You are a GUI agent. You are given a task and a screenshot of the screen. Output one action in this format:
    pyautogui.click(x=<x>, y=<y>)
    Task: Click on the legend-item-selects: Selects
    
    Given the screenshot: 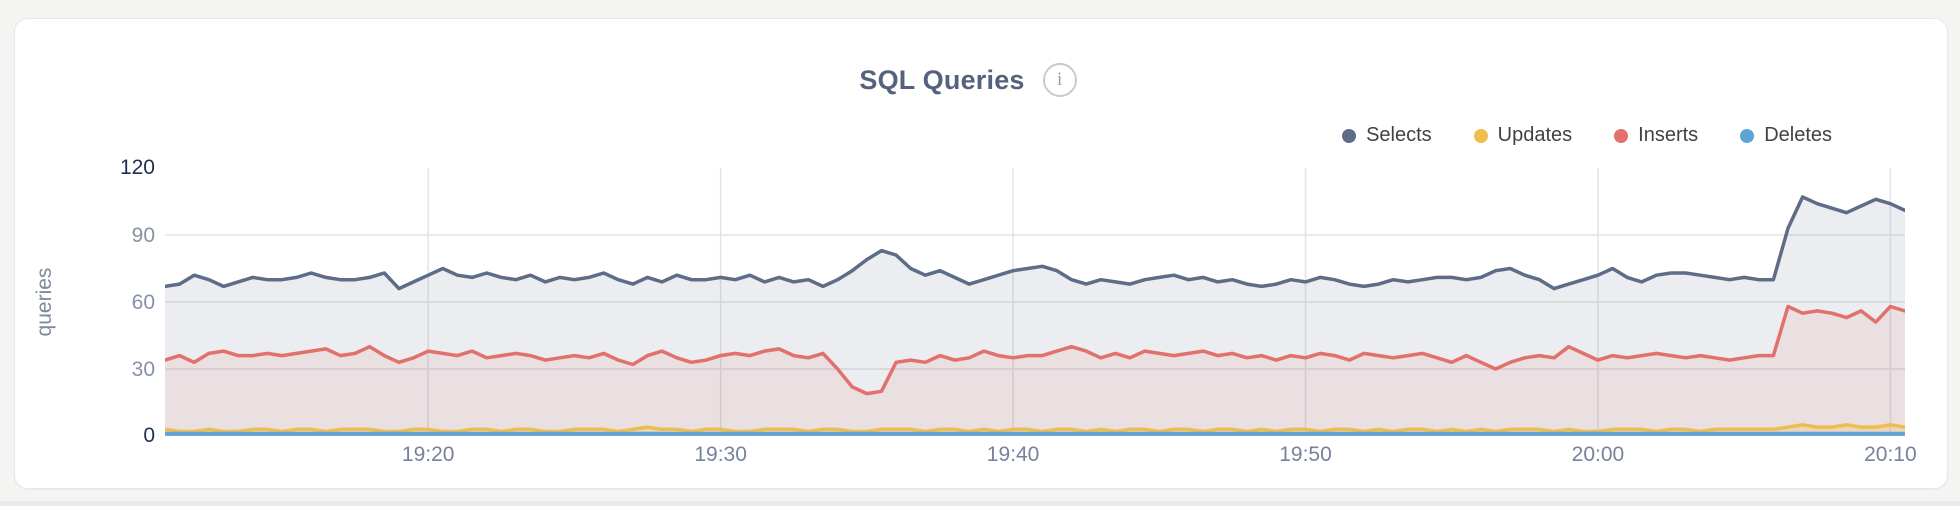 What is the action you would take?
    pyautogui.click(x=1387, y=135)
    